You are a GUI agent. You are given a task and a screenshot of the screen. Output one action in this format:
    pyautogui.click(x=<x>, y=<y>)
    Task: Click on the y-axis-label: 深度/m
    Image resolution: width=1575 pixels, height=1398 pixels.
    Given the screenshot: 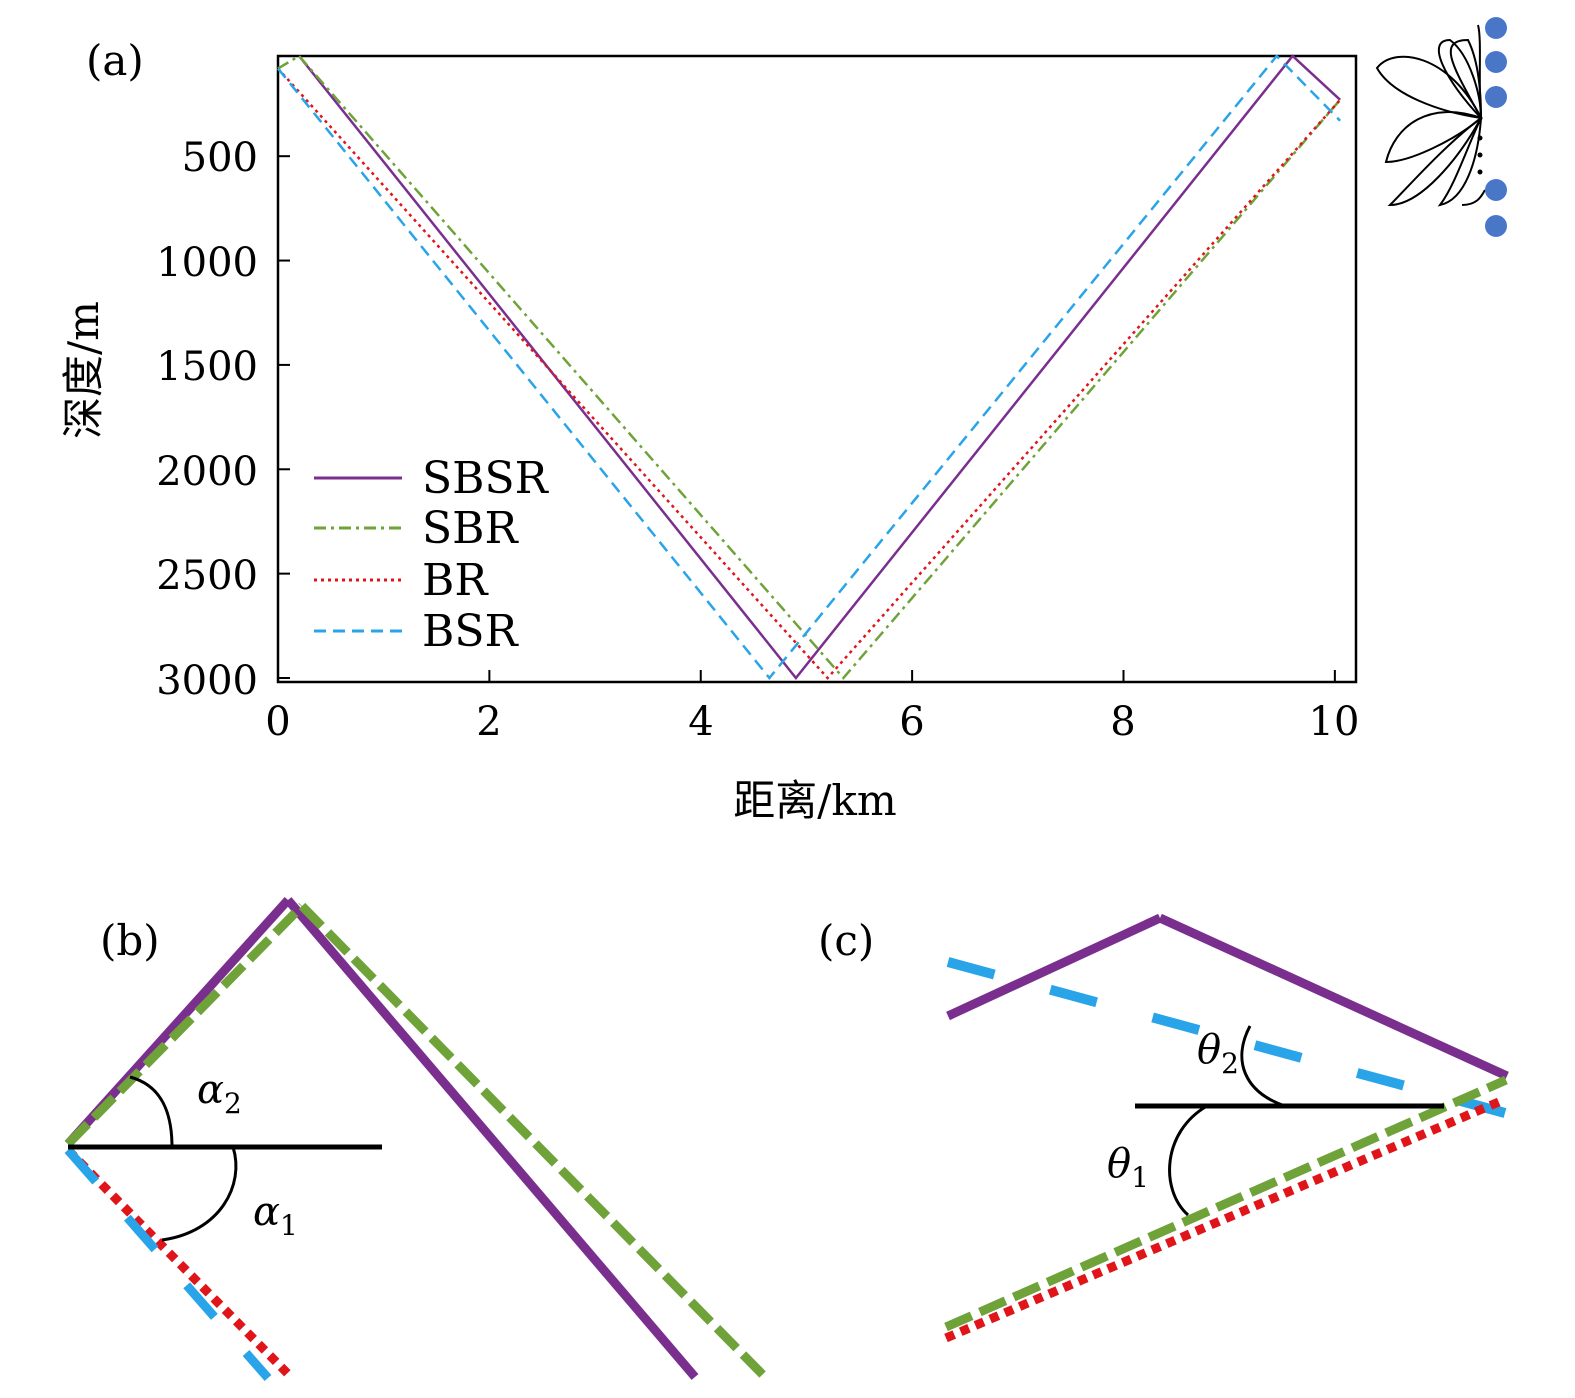 What is the action you would take?
    pyautogui.click(x=83, y=370)
    